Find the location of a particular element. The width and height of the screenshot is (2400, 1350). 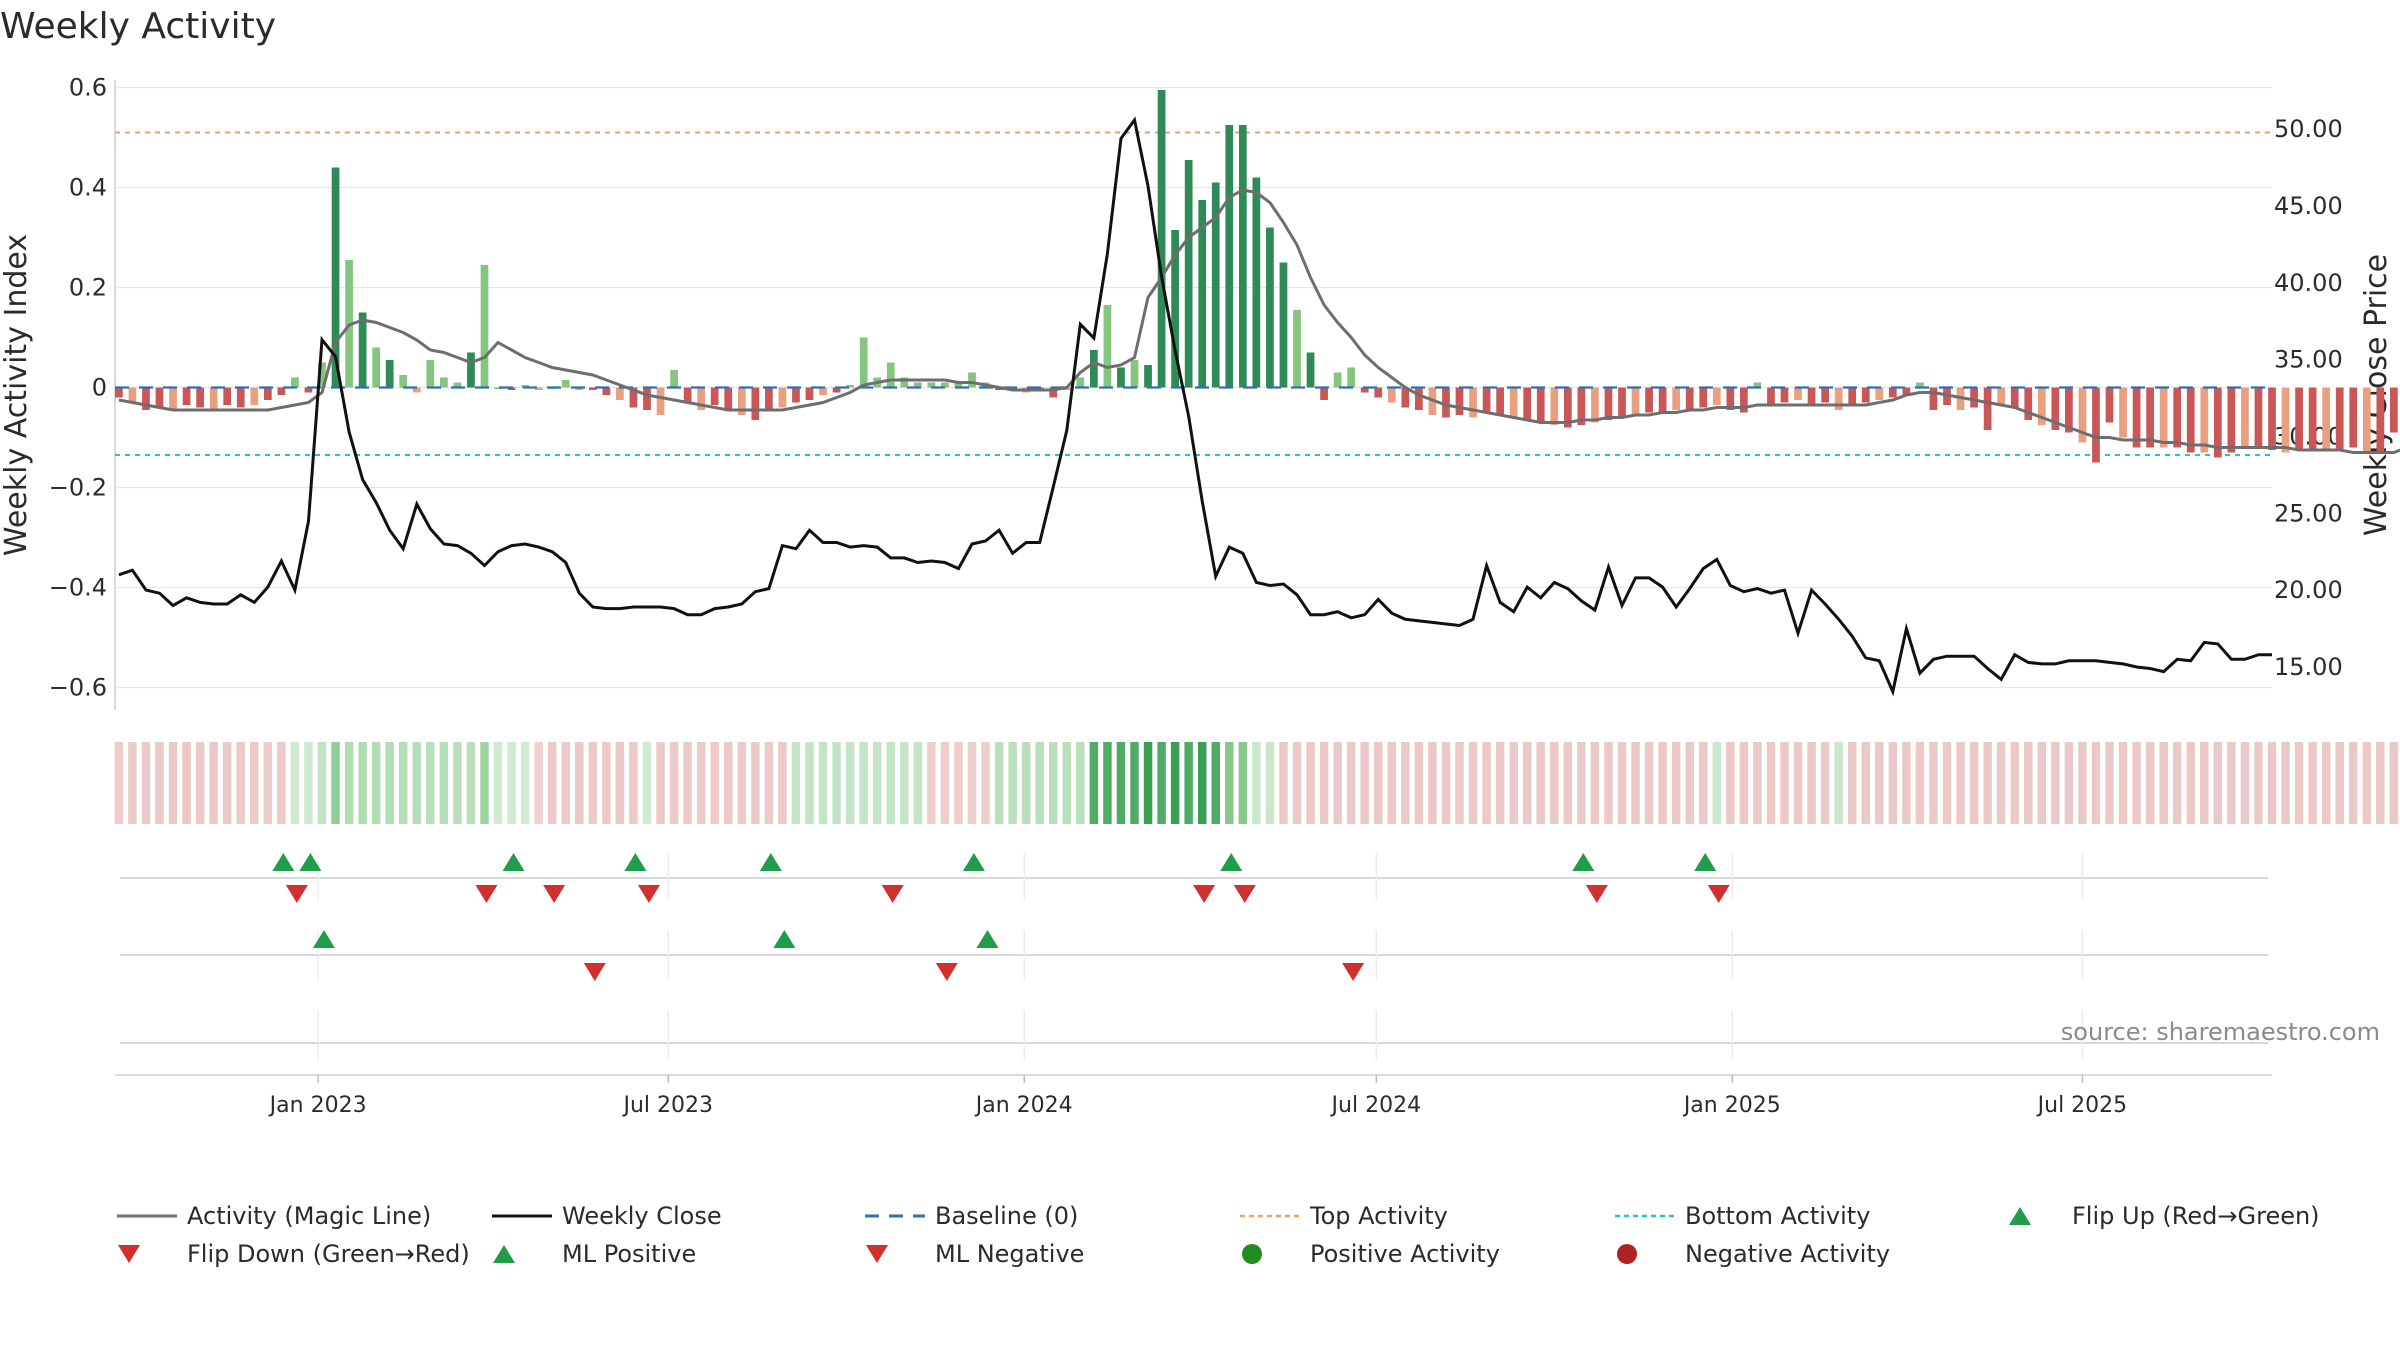

legend-label: Negative Activity is located at coordinates (1787, 1254).